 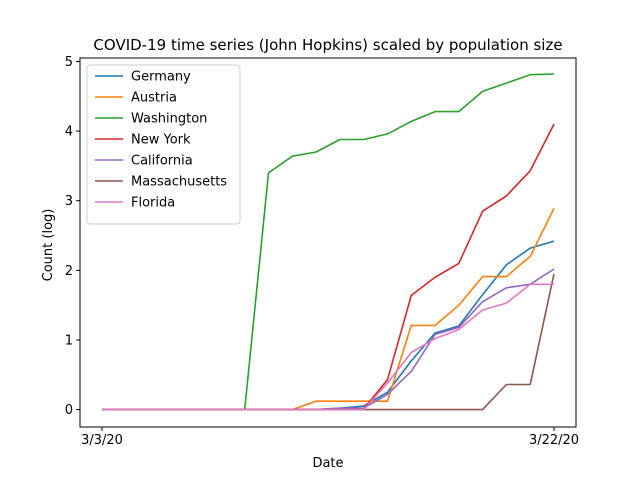 What do you see at coordinates (162, 161) in the screenshot?
I see `legend-label-california: California` at bounding box center [162, 161].